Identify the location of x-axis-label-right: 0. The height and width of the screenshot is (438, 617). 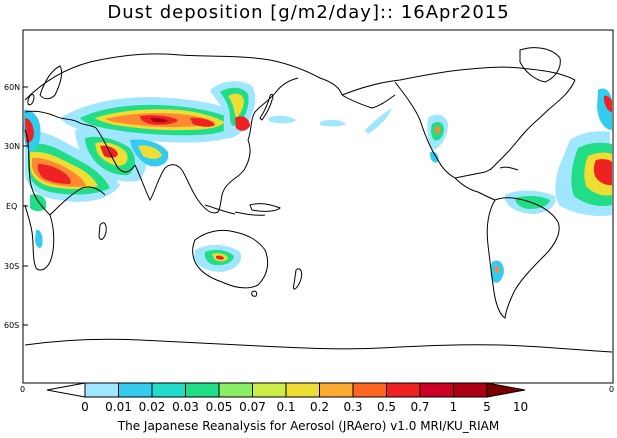
(611, 389).